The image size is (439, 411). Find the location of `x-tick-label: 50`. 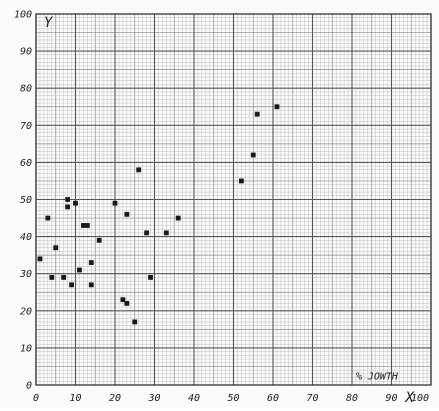

x-tick-label: 50 is located at coordinates (233, 398).